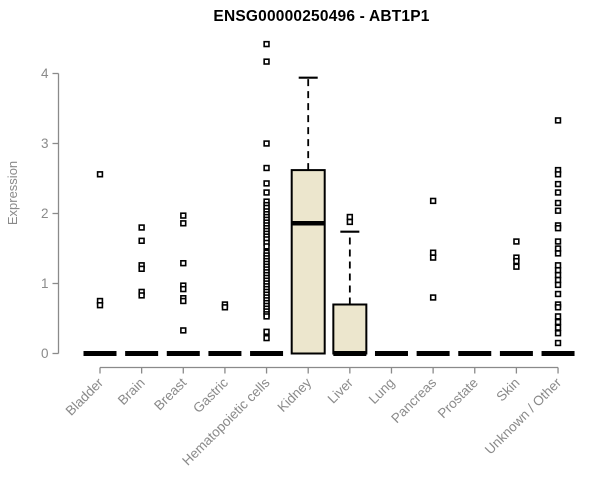 This screenshot has width=600, height=500. What do you see at coordinates (382, 391) in the screenshot?
I see `x-tick-label-lung: Lung` at bounding box center [382, 391].